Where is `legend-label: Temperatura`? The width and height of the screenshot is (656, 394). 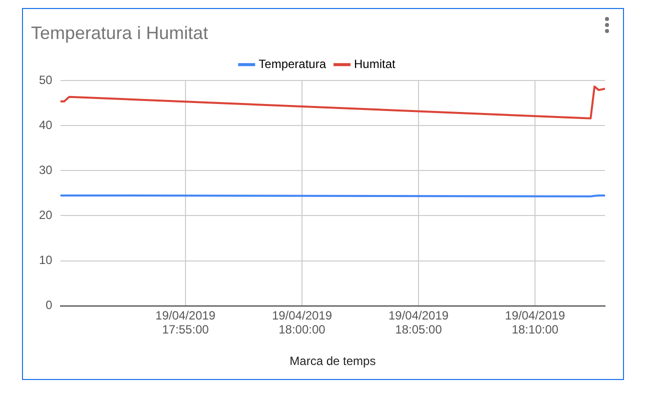
legend-label: Temperatura is located at coordinates (292, 63).